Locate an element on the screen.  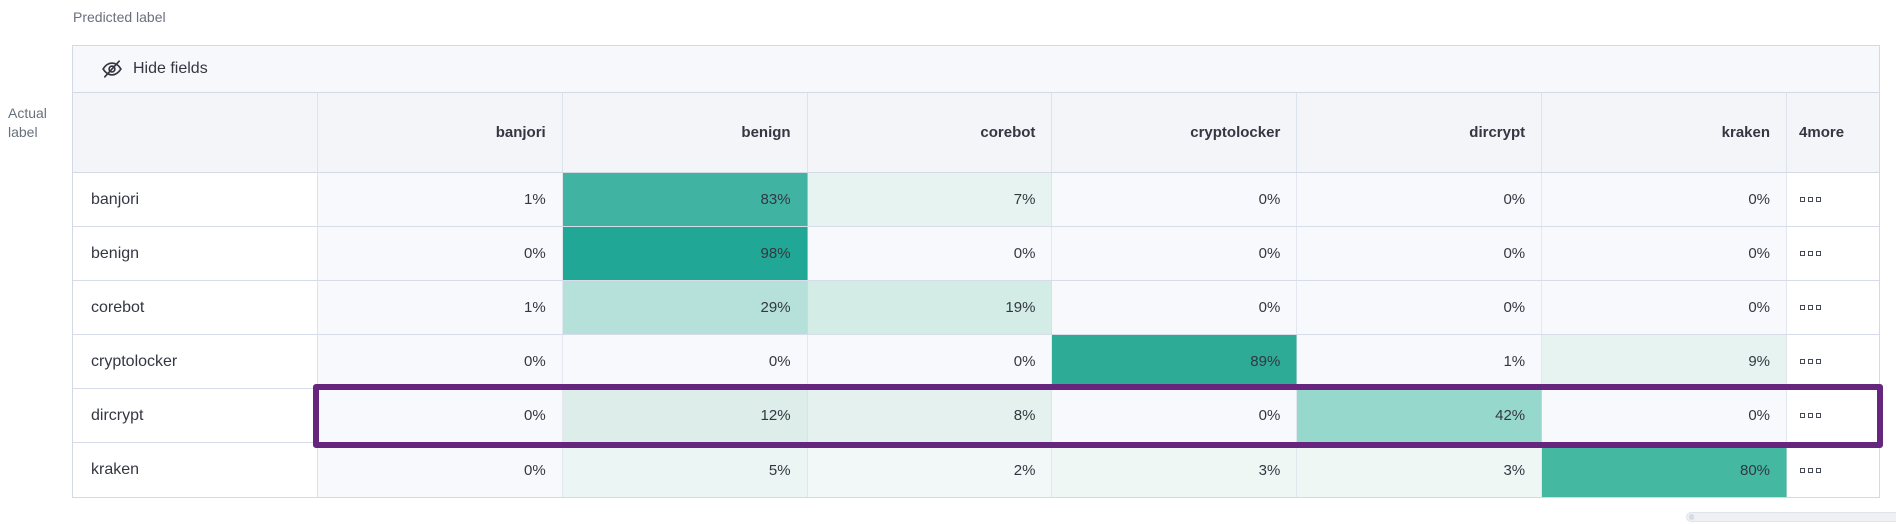
cell-kraken-benign: 5% is located at coordinates (685, 470).